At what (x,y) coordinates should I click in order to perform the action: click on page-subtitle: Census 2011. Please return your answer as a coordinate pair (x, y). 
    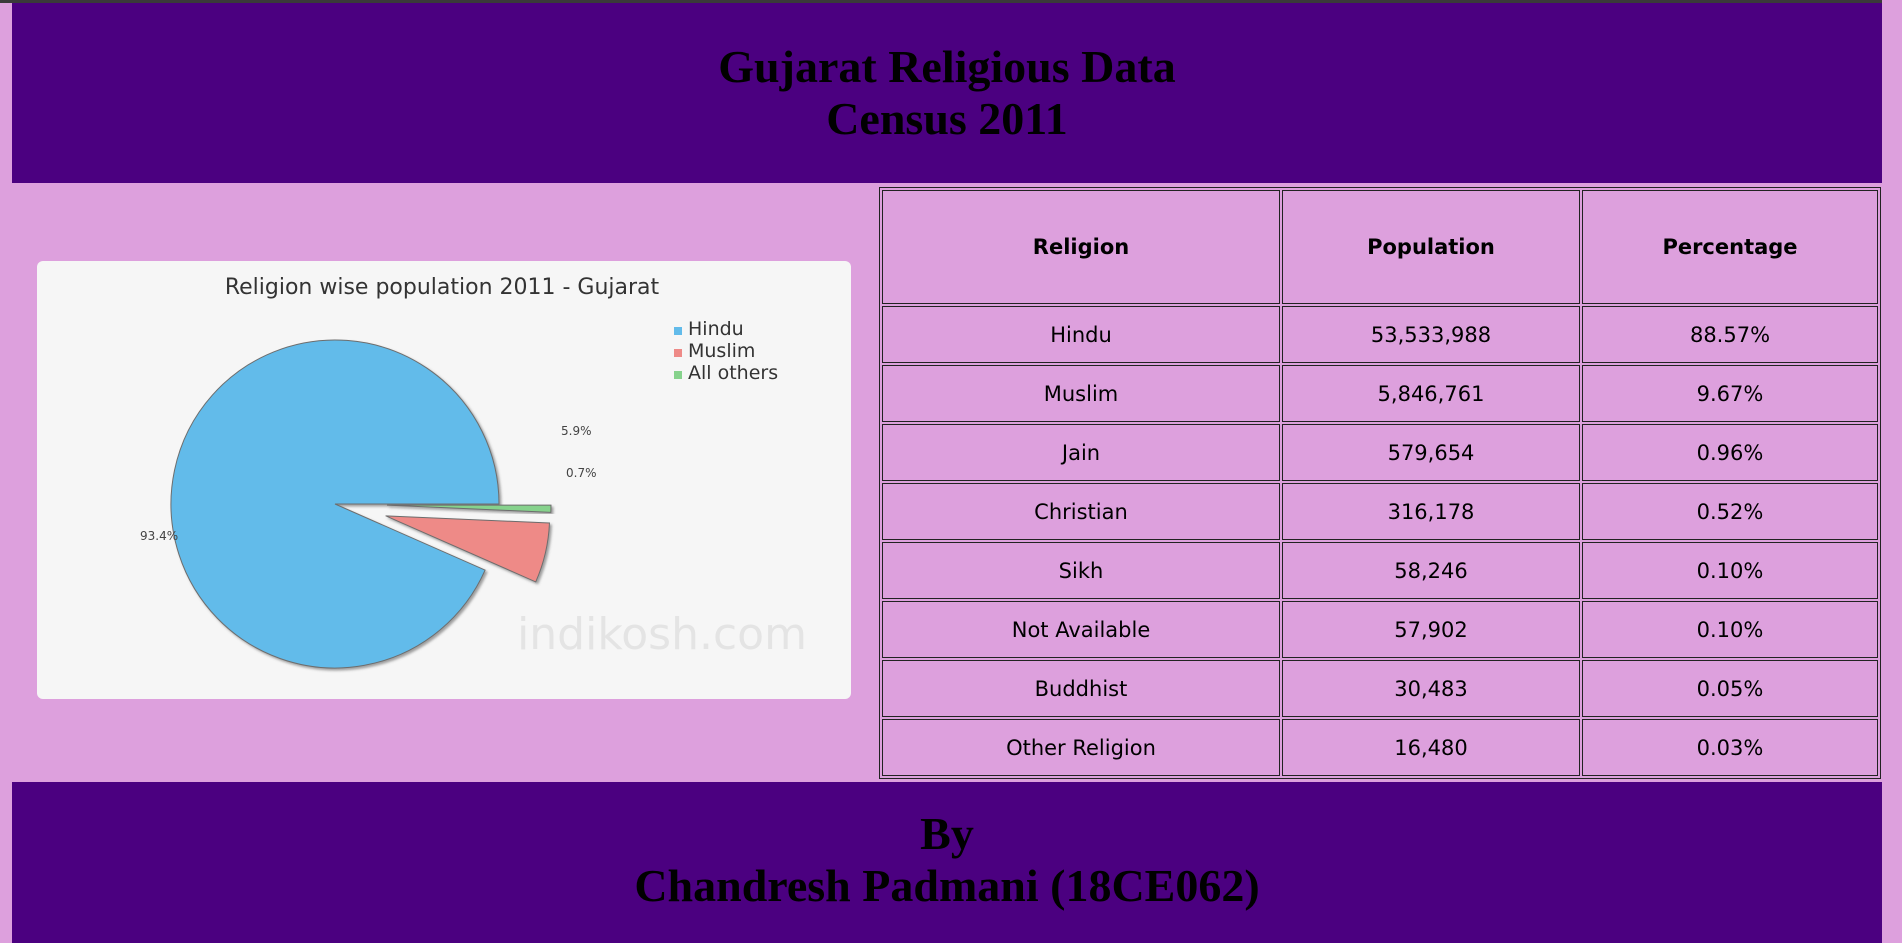
    Looking at the image, I should click on (947, 118).